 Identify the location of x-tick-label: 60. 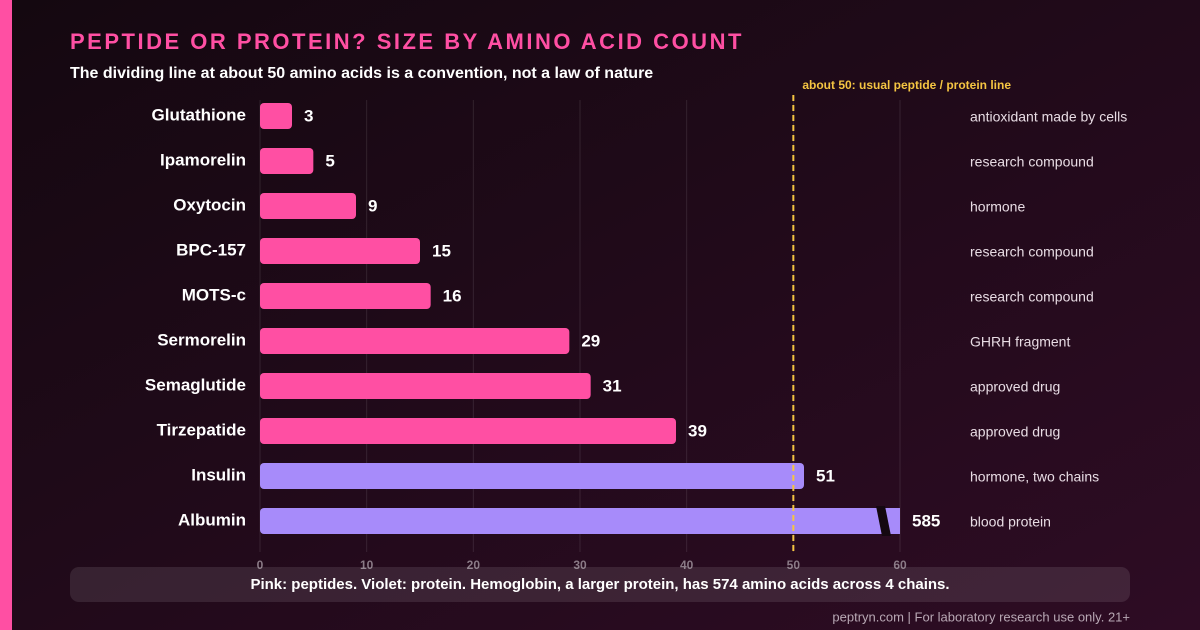
(900, 565).